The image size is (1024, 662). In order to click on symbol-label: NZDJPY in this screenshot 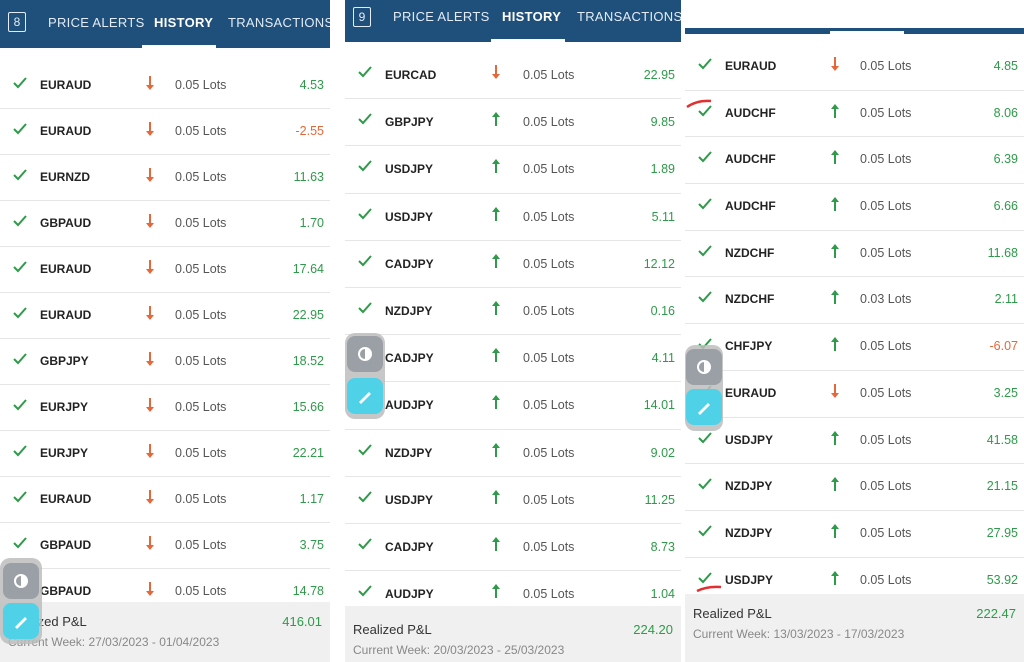, I will do `click(749, 532)`.